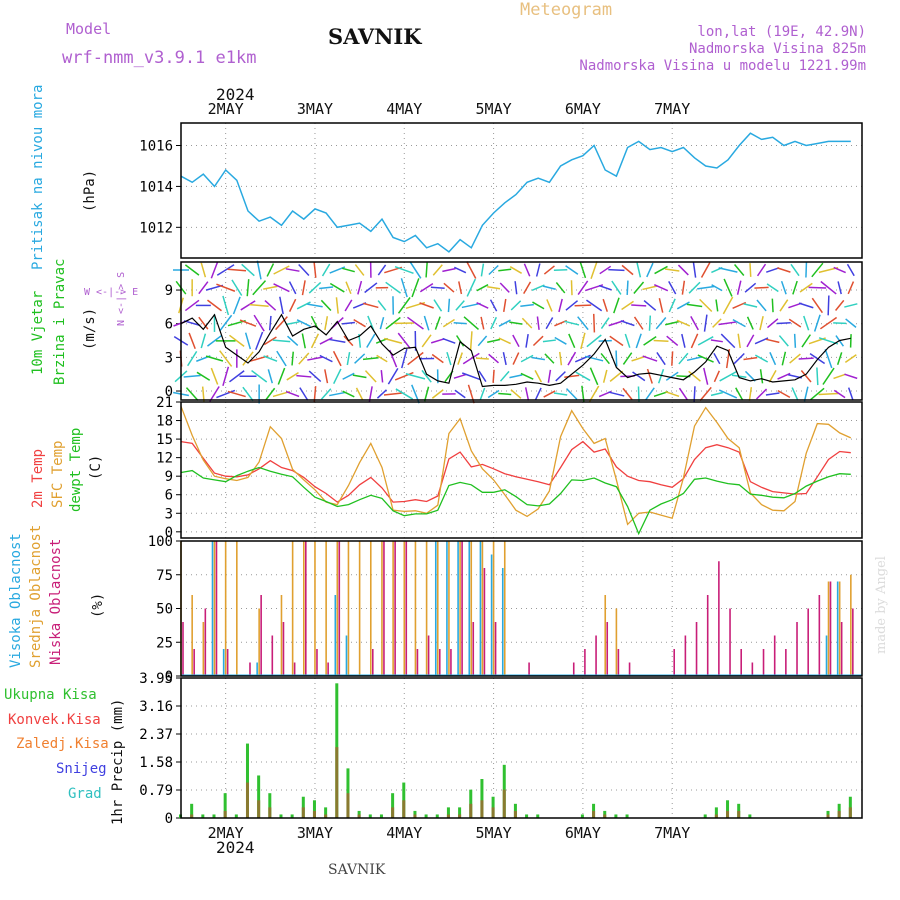 The height and width of the screenshot is (900, 900). I want to click on day-label-top: 7MAY, so click(672, 109).